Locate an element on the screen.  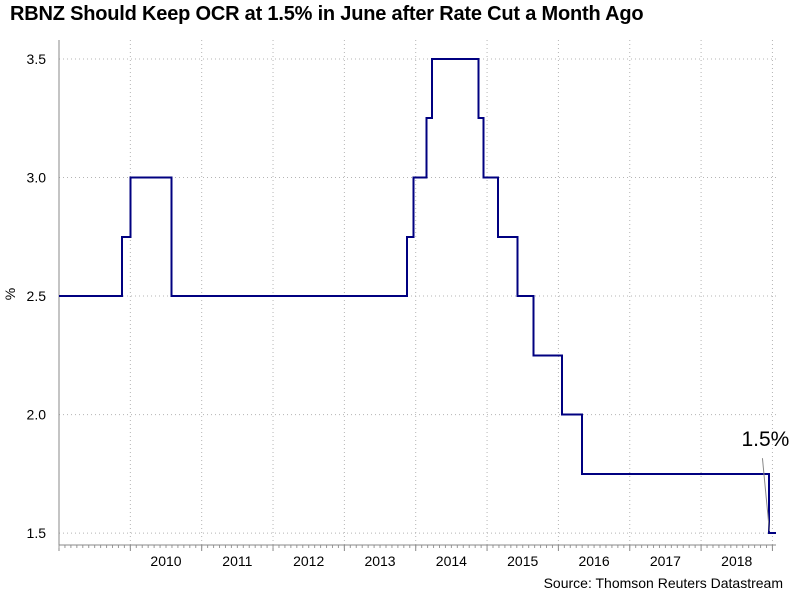
x-tick-label: 2011 is located at coordinates (237, 561).